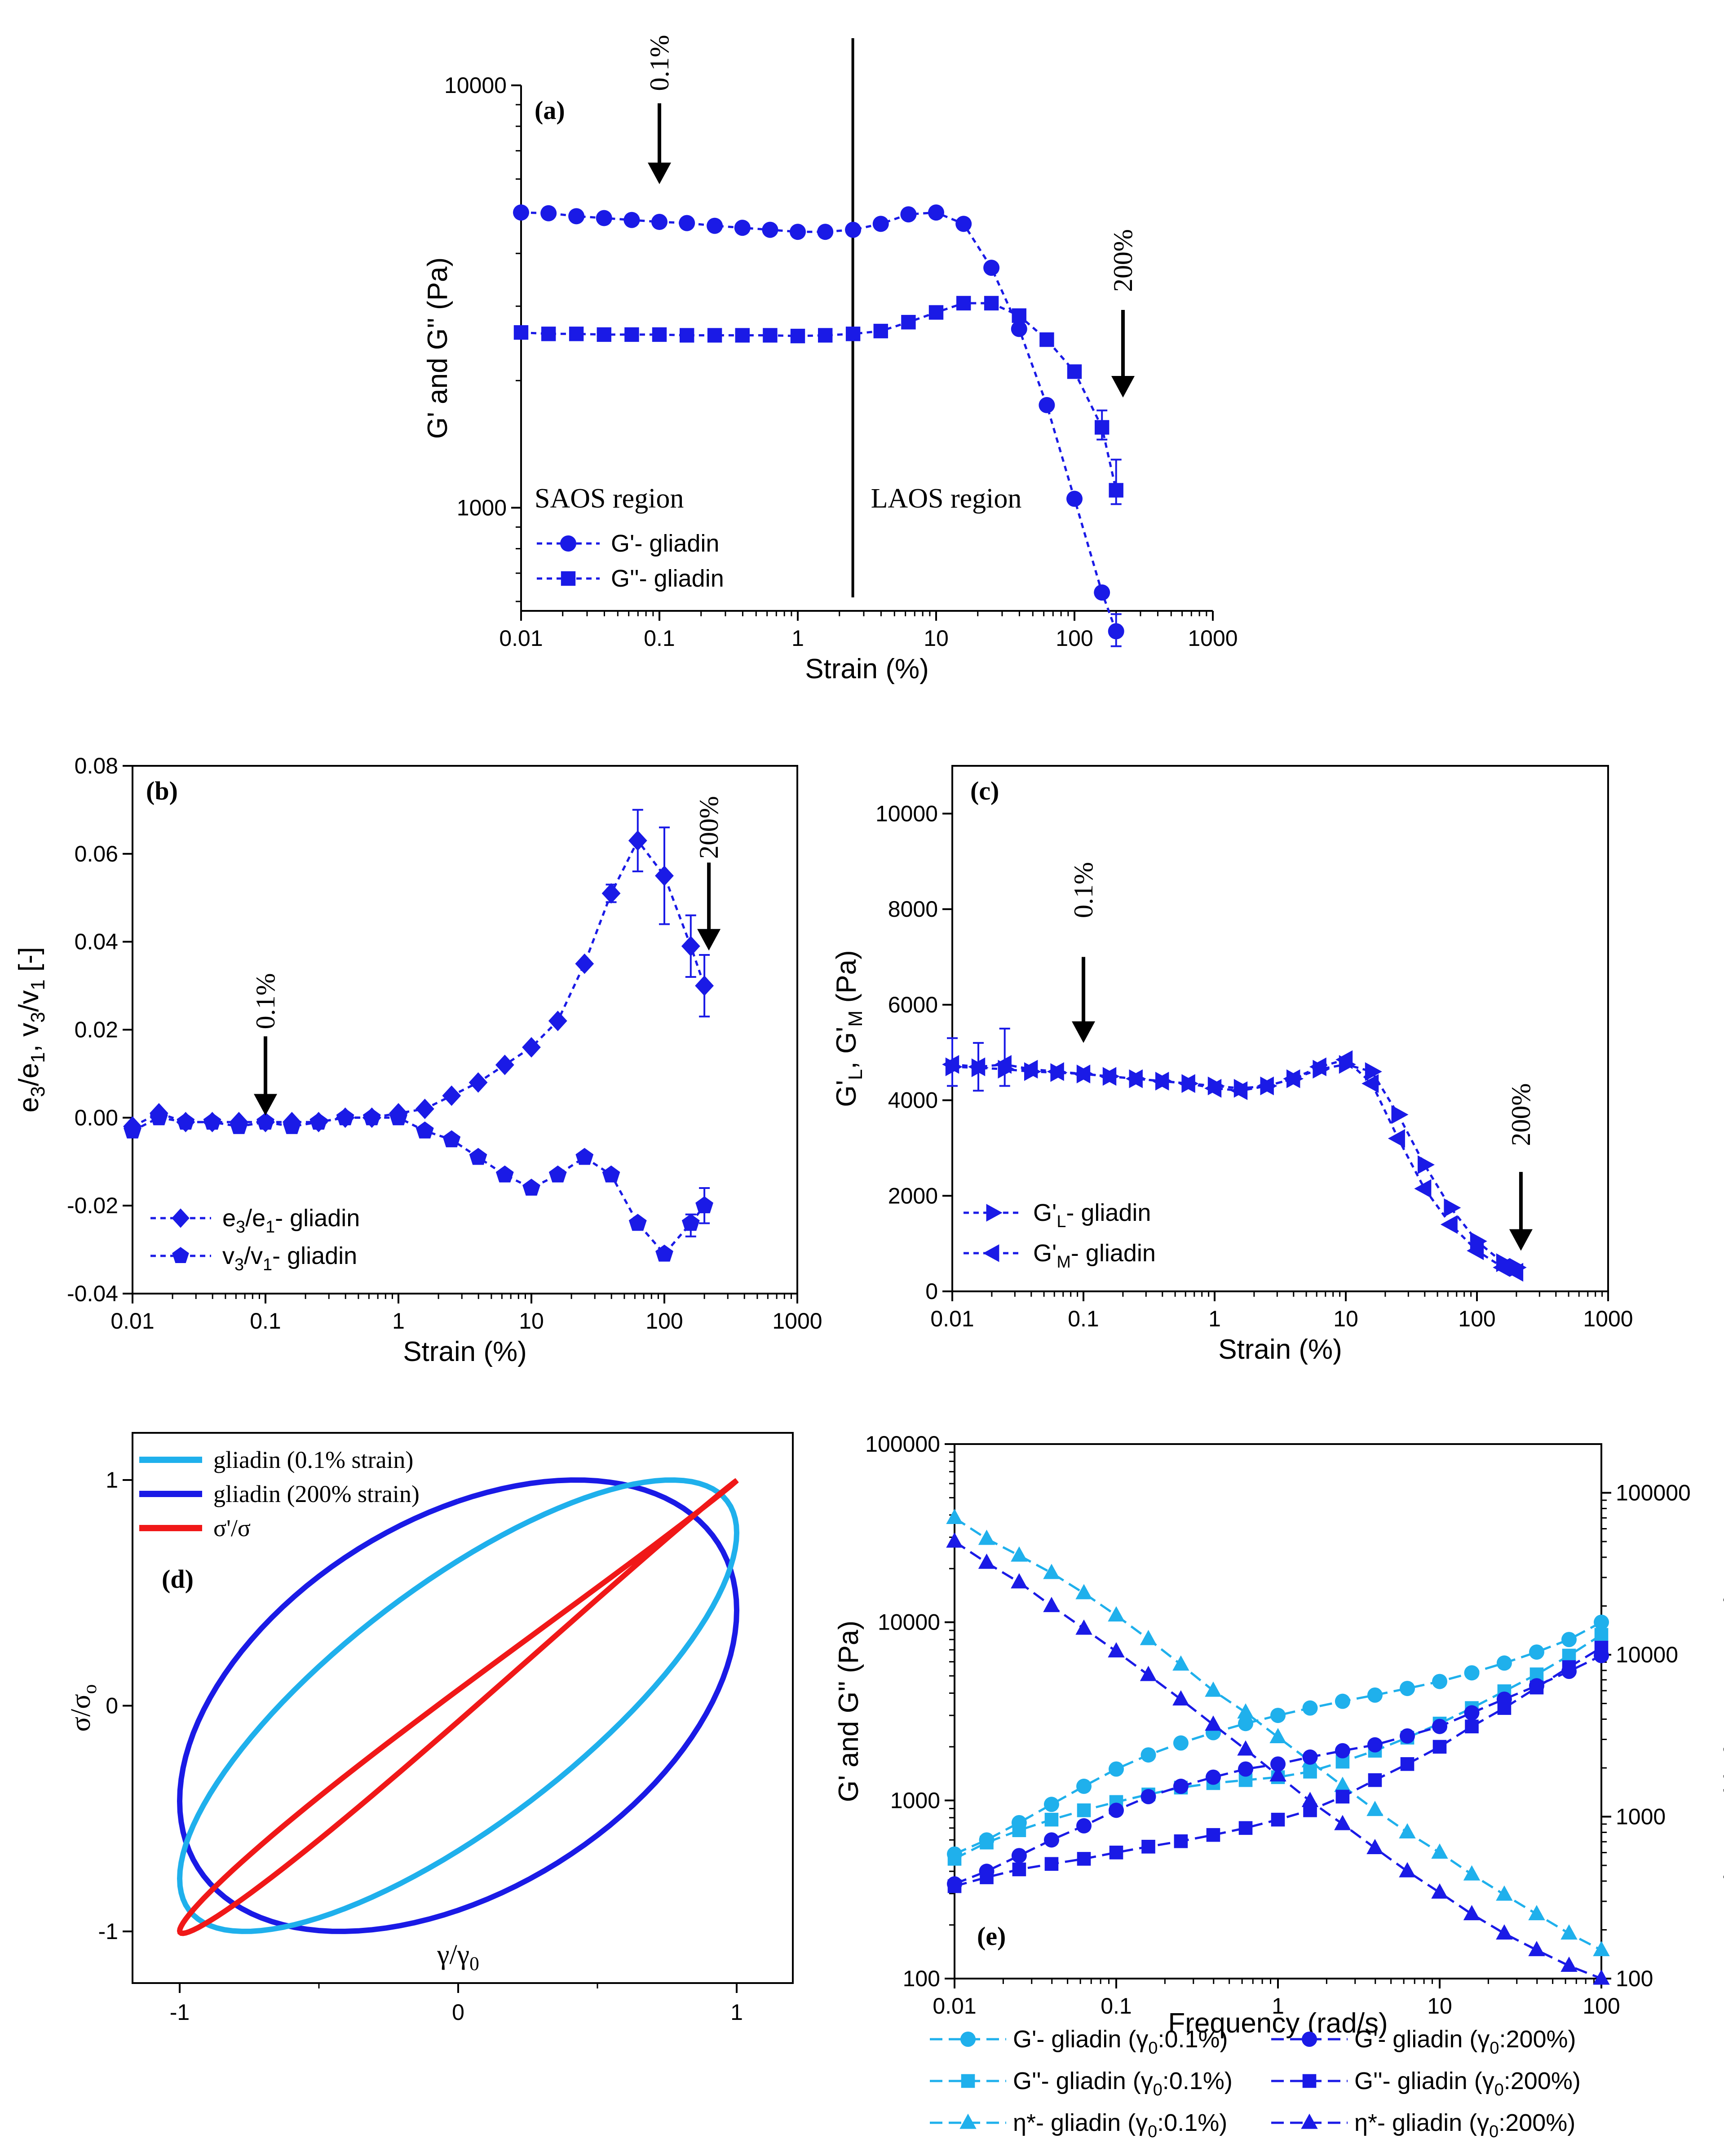  Describe the element at coordinates (458, 1958) in the screenshot. I see `x-axis-label: γ/γ0` at that location.